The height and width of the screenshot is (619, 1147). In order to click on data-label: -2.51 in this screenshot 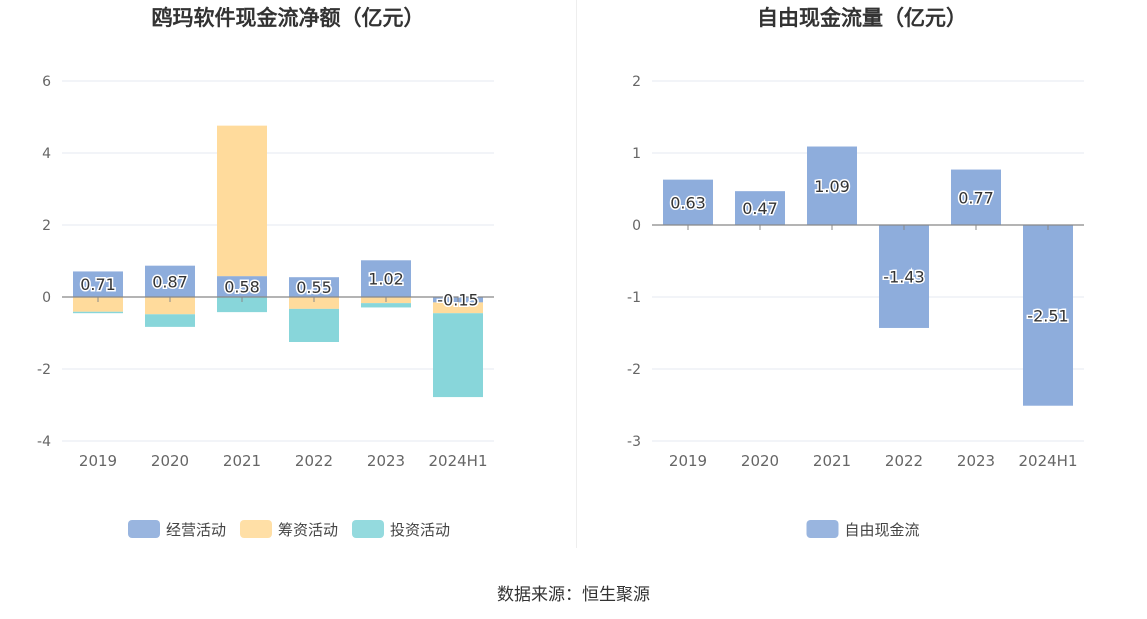, I will do `click(1047, 315)`.